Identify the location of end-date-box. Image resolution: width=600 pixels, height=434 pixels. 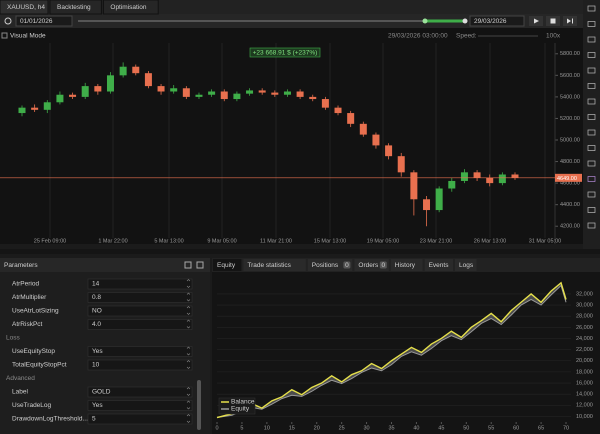
(497, 21).